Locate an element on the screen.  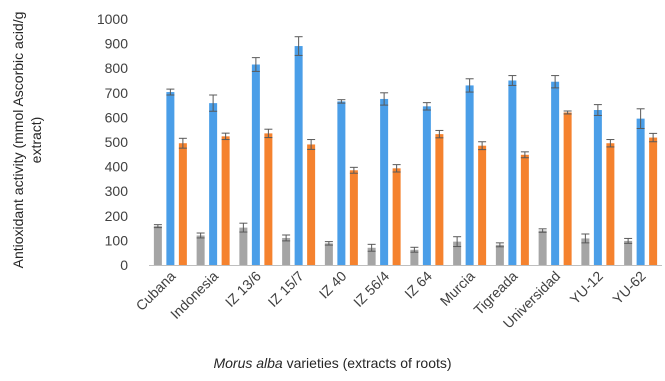
y-tick-label: 300 is located at coordinates (117, 191).